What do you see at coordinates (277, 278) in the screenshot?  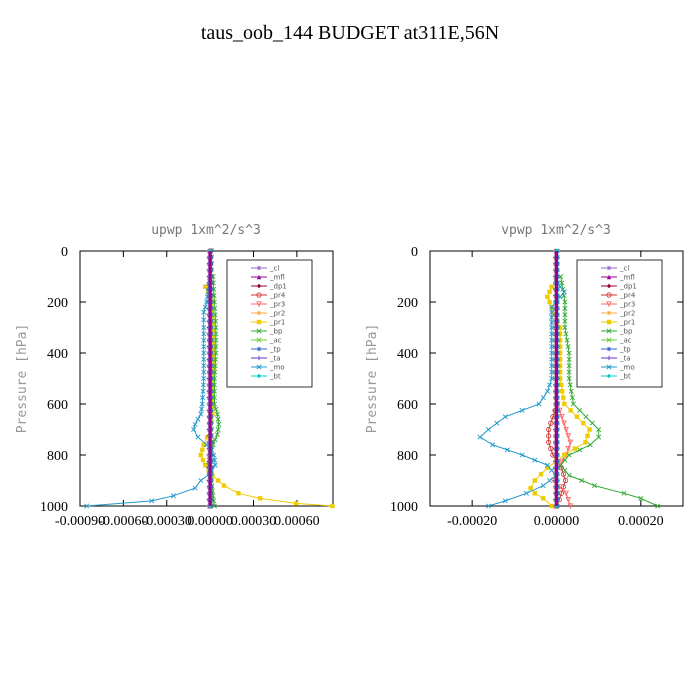 I see `legend-entry: _mfl` at bounding box center [277, 278].